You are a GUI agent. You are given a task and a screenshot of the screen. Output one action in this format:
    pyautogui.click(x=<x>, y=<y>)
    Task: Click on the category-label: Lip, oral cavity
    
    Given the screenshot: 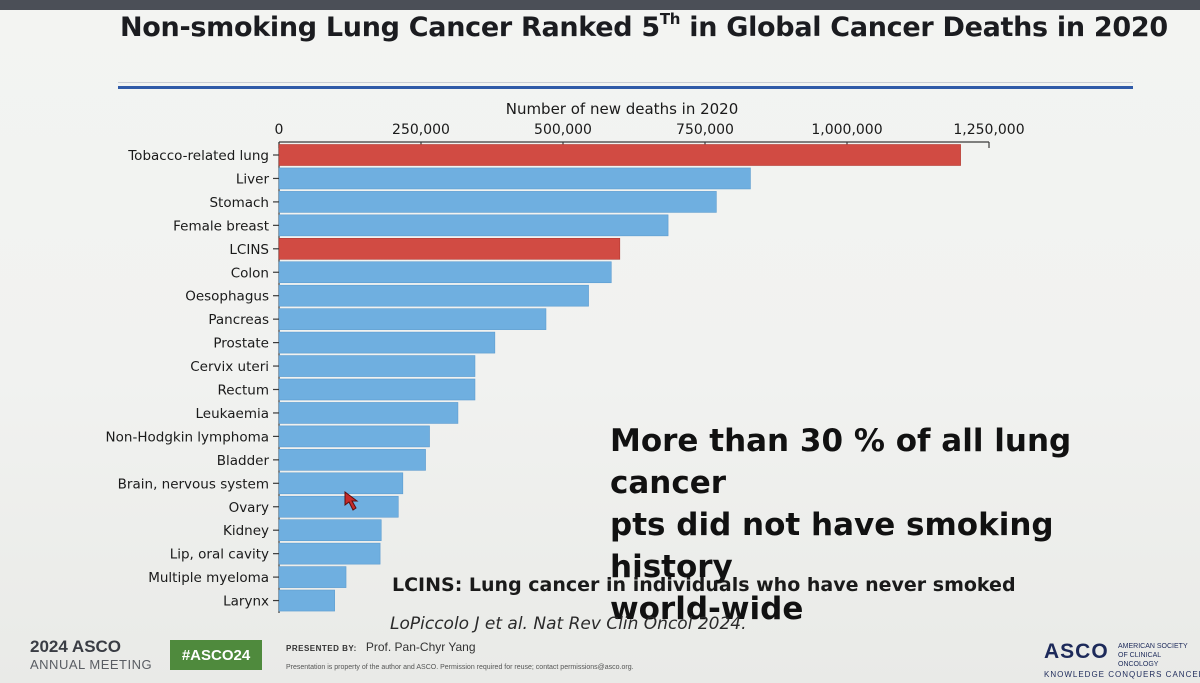 What is the action you would take?
    pyautogui.click(x=219, y=555)
    